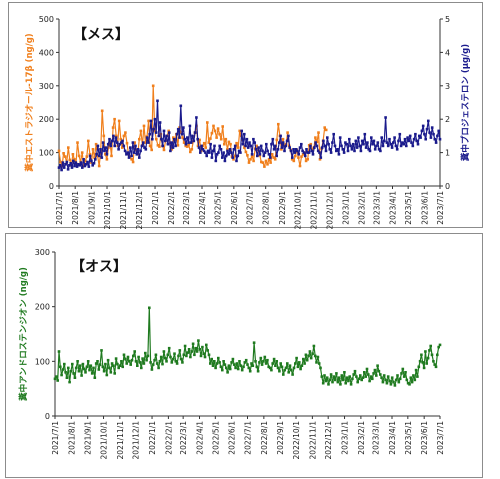  Describe the element at coordinates (200, 438) in the screenshot. I see `x-tick-label: 2022/4/1` at that location.